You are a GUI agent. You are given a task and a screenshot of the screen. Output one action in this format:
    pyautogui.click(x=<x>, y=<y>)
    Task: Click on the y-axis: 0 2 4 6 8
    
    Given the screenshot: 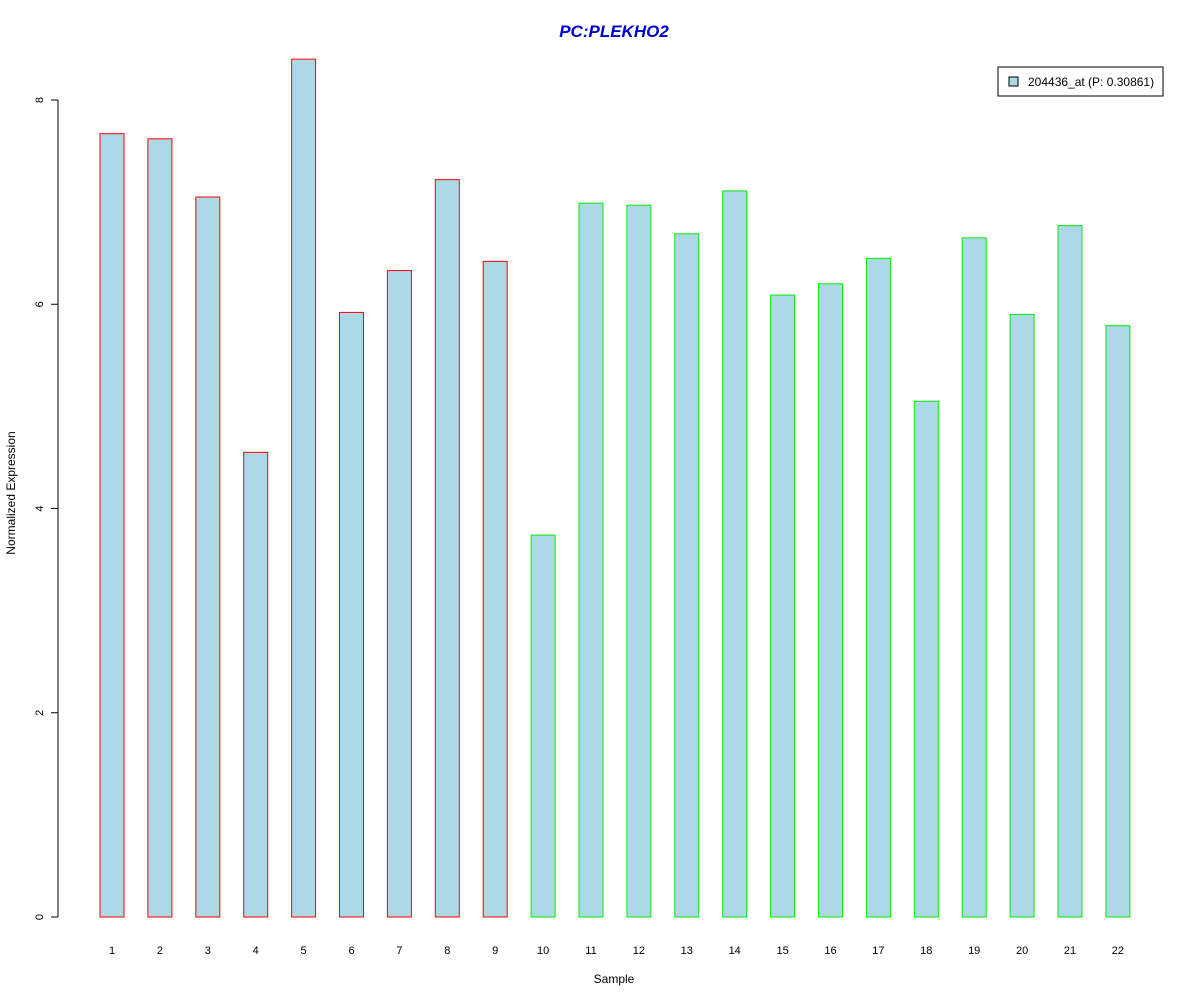 What is the action you would take?
    pyautogui.click(x=46, y=508)
    